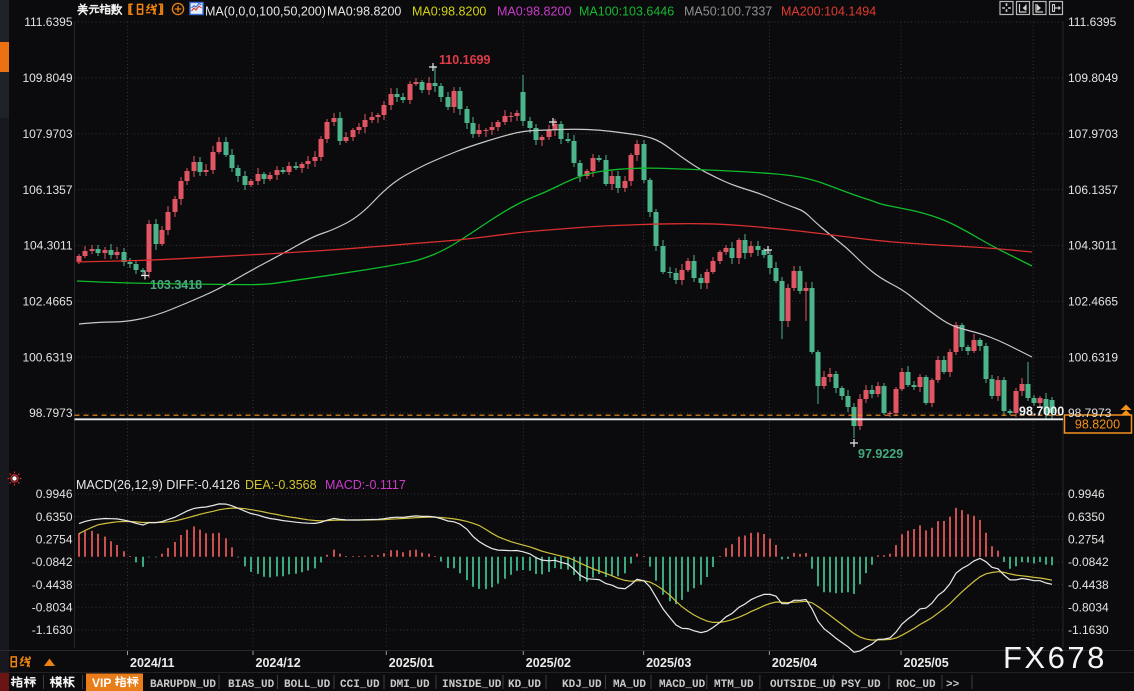  What do you see at coordinates (176, 285) in the screenshot?
I see `svg-text: 103.3418` at bounding box center [176, 285].